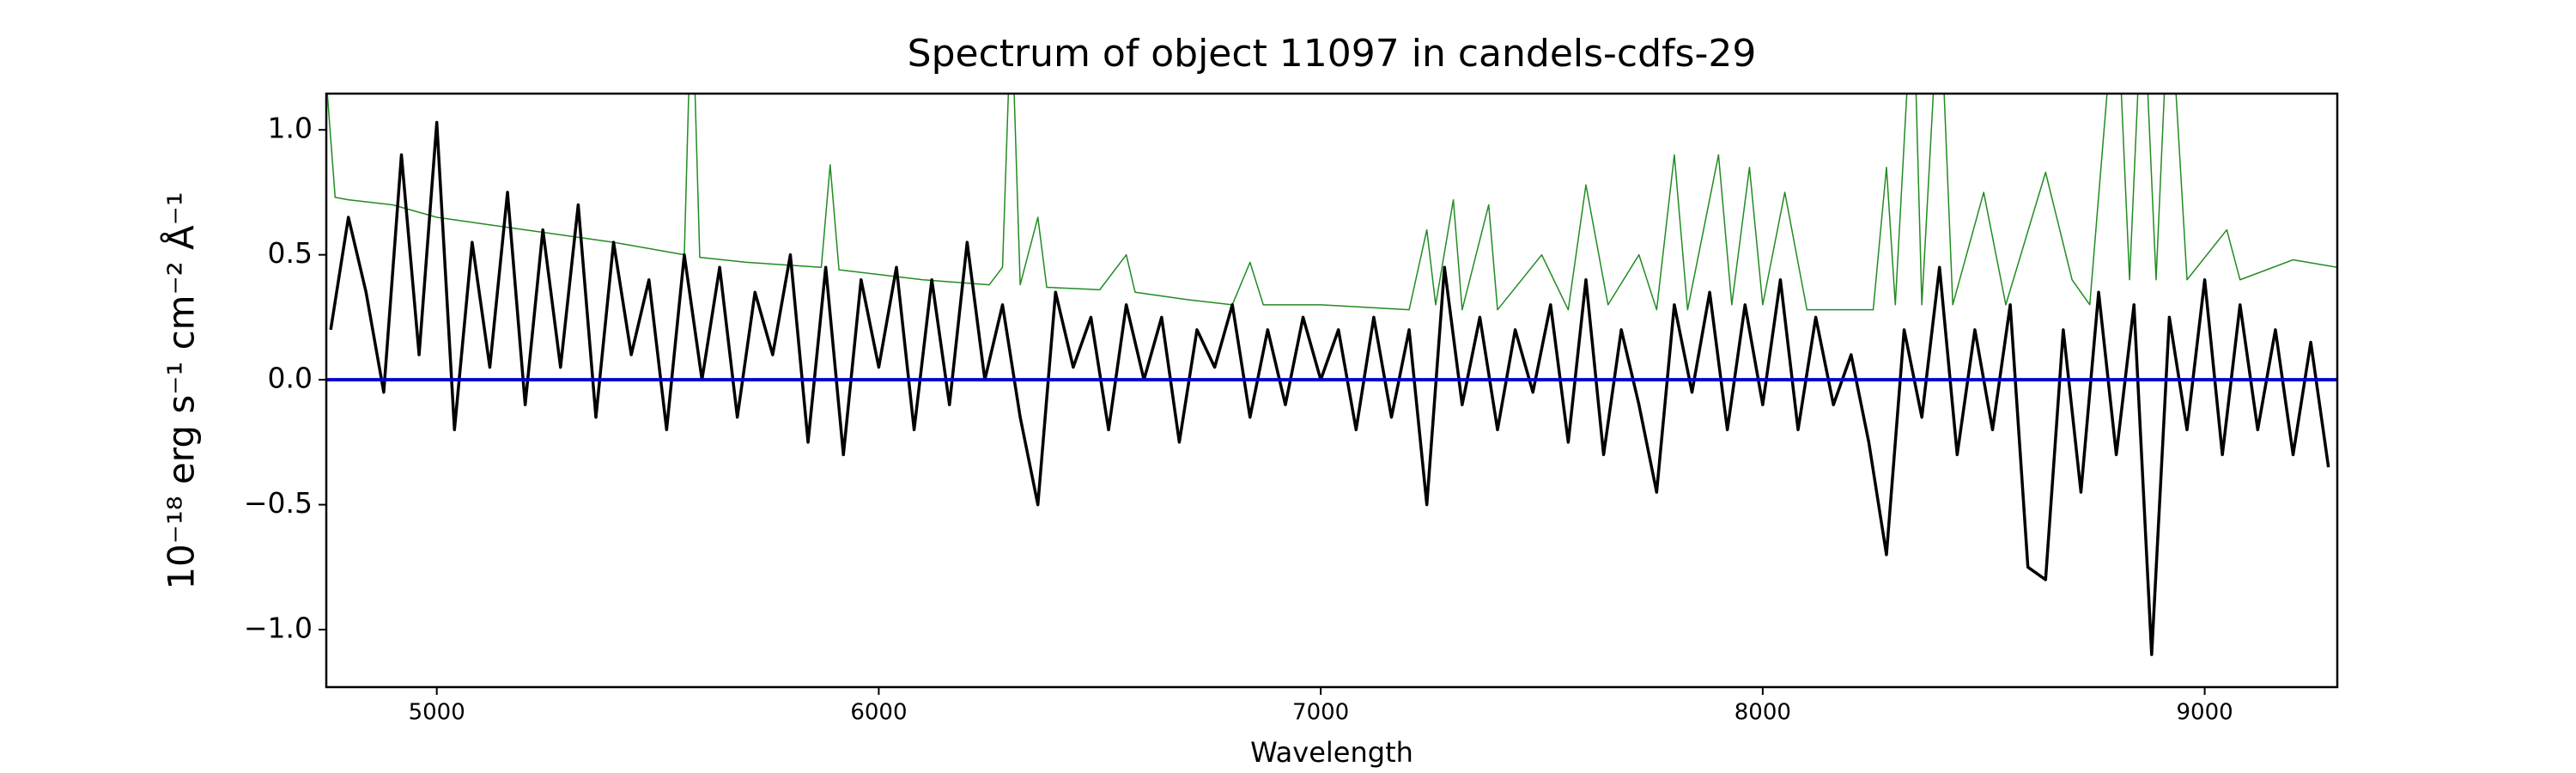 The image size is (2576, 773). I want to click on x-tick-label: 5000, so click(437, 713).